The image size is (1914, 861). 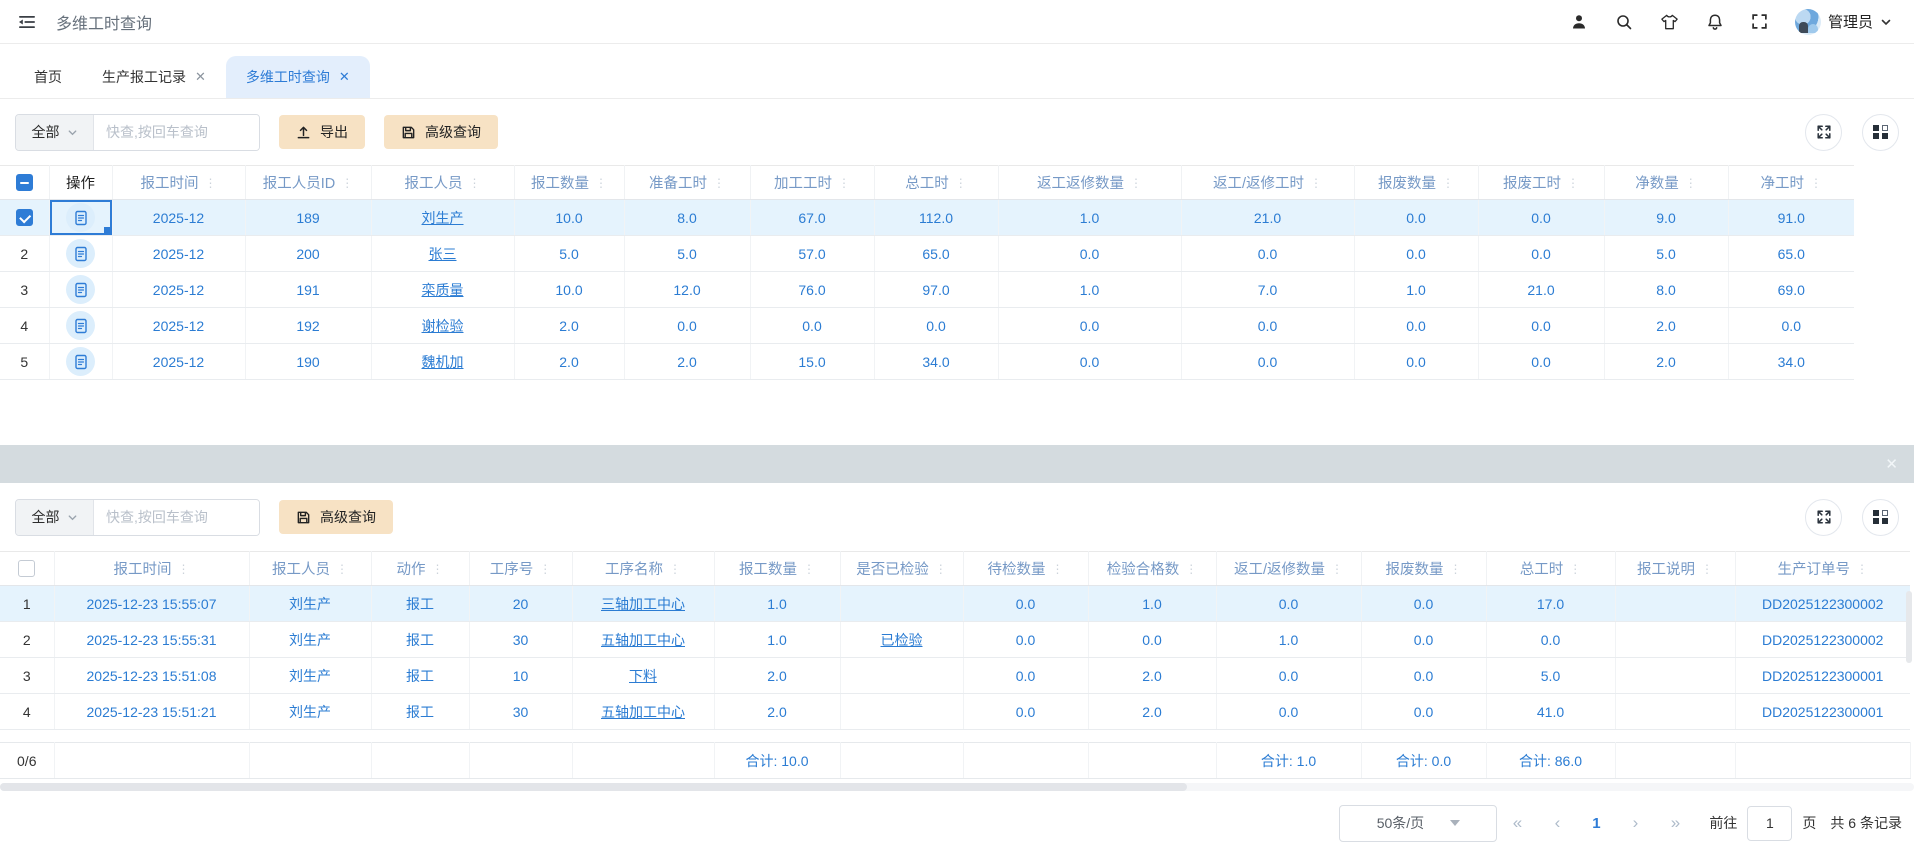 I want to click on column-header: 报工说明 ⋮, so click(x=1675, y=568).